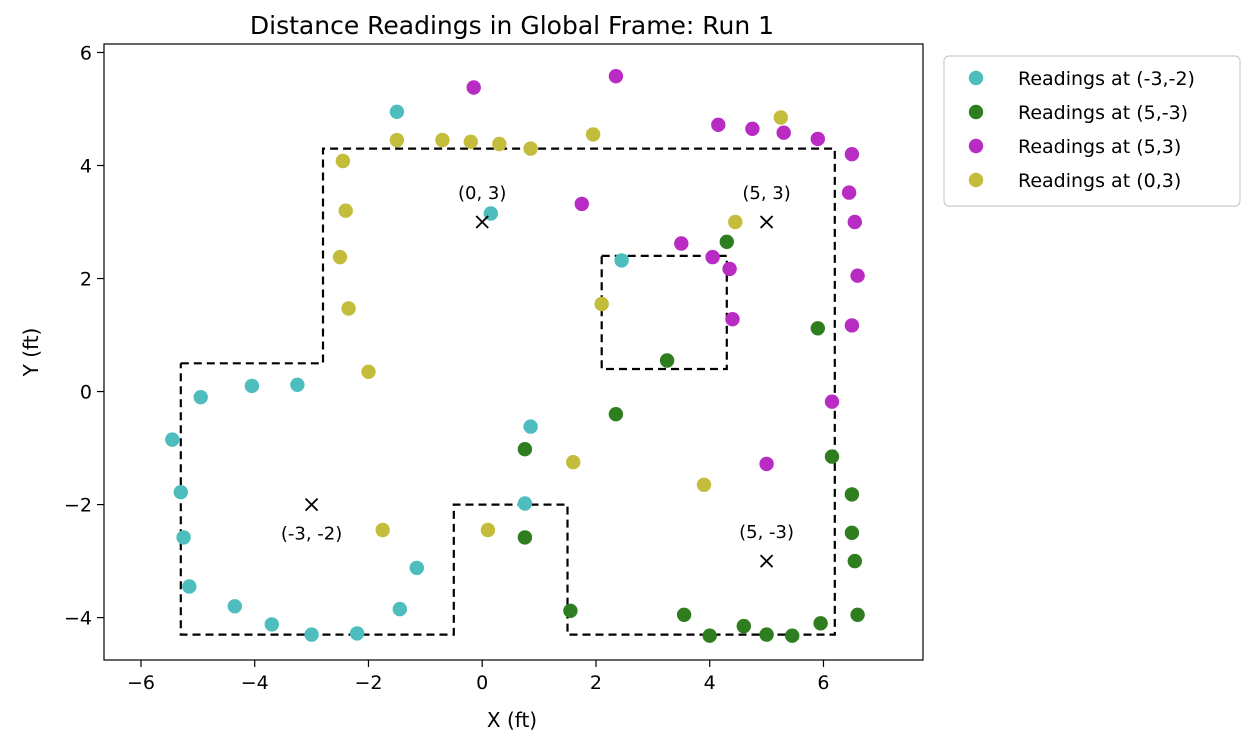 The image size is (1260, 738). I want to click on legend-label-2: Readings at (5,3), so click(1099, 147).